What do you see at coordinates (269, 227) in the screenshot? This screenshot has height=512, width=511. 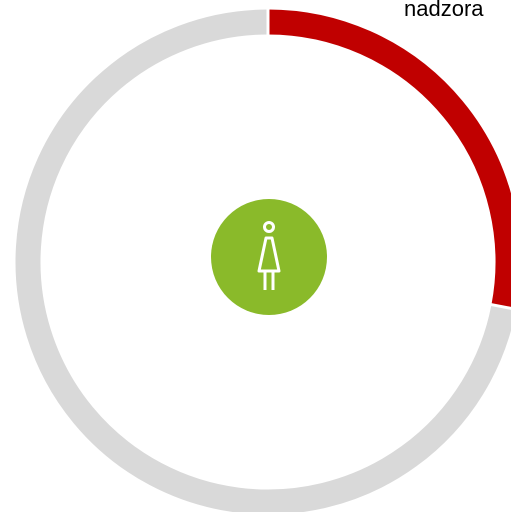 I see `icon-head` at bounding box center [269, 227].